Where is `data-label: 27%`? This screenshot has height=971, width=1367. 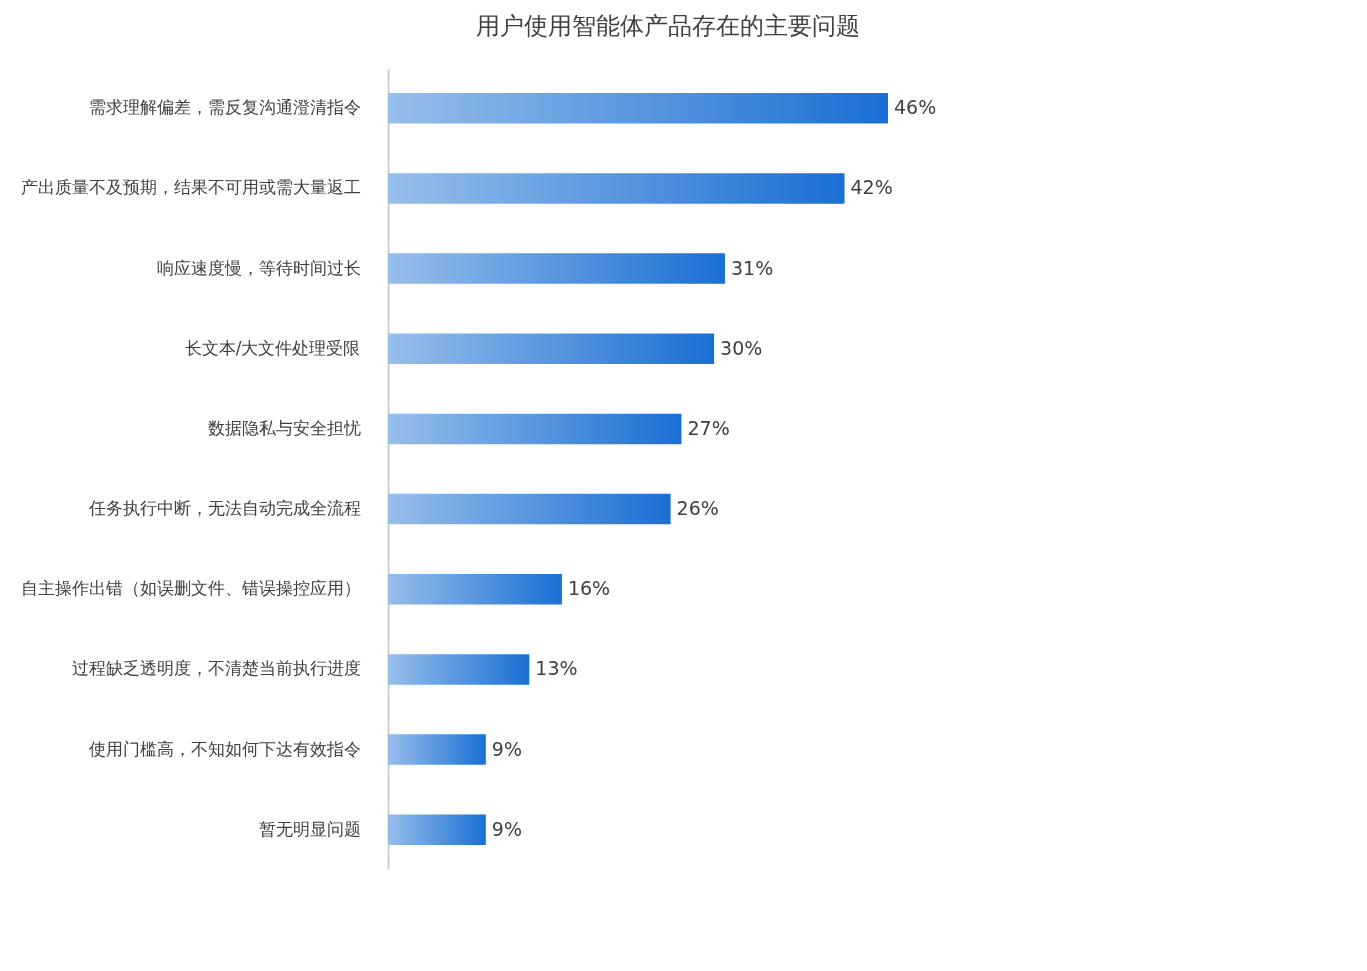 data-label: 27% is located at coordinates (708, 427).